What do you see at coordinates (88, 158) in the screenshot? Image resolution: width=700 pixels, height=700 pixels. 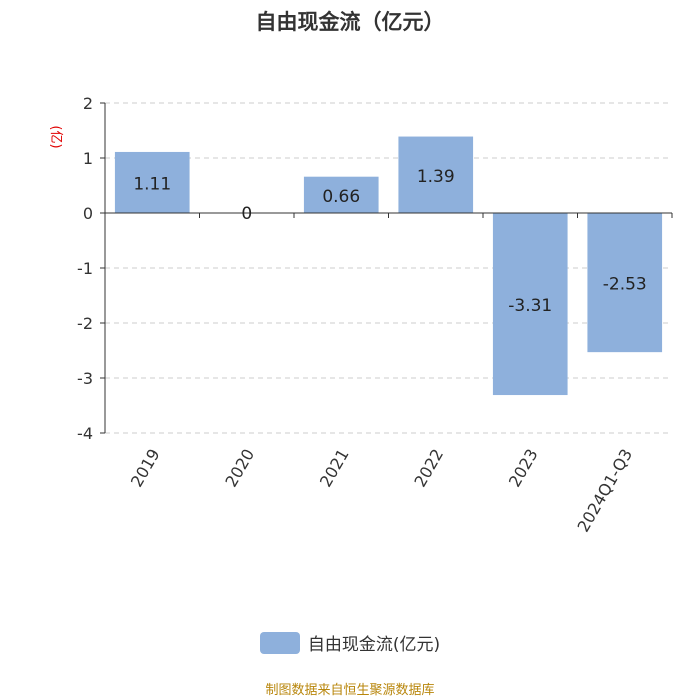 I see `y-tick-label: 1` at bounding box center [88, 158].